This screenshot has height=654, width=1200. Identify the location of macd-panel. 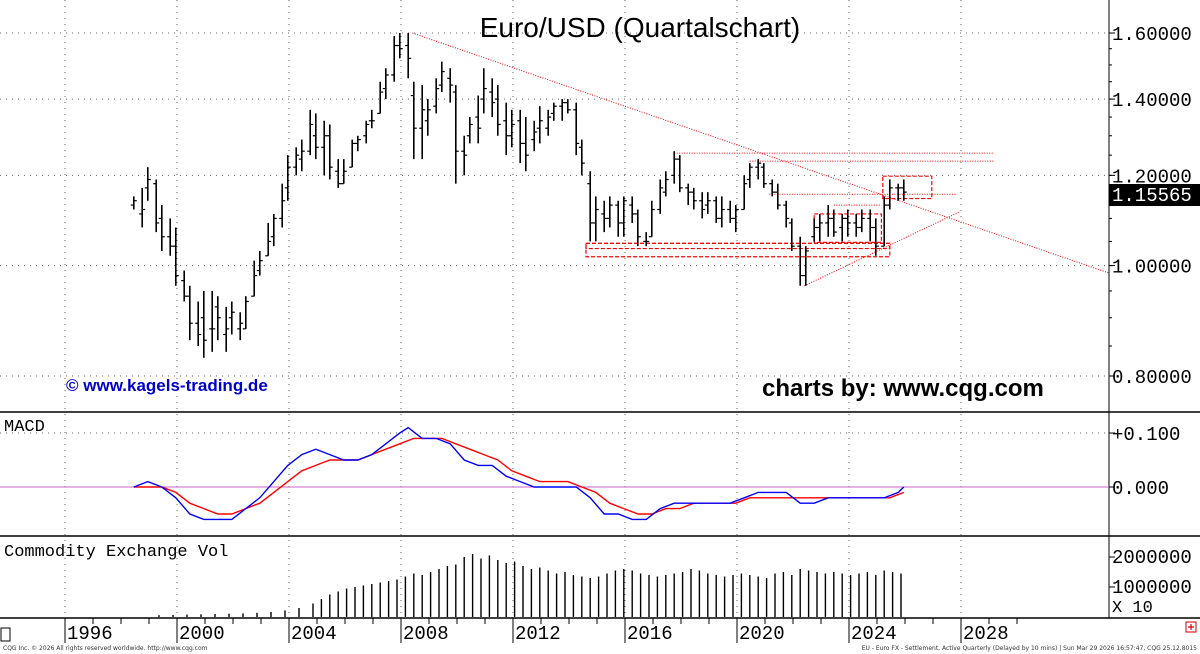
(519, 473).